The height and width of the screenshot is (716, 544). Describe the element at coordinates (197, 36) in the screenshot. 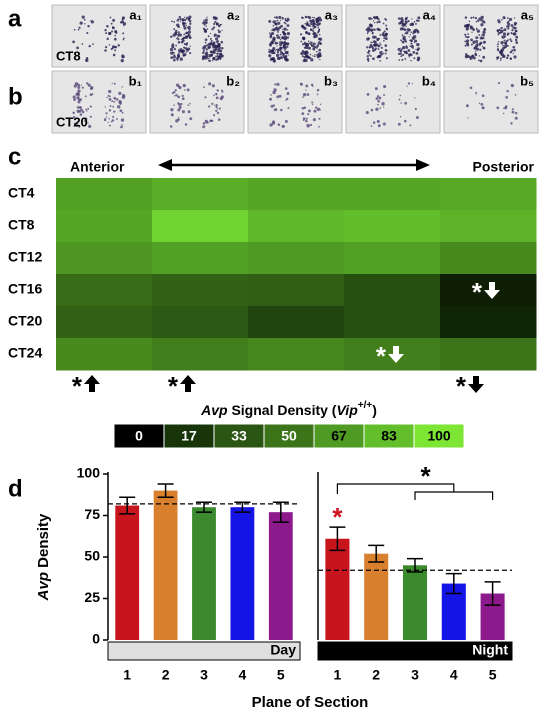

I see `image-background` at that location.